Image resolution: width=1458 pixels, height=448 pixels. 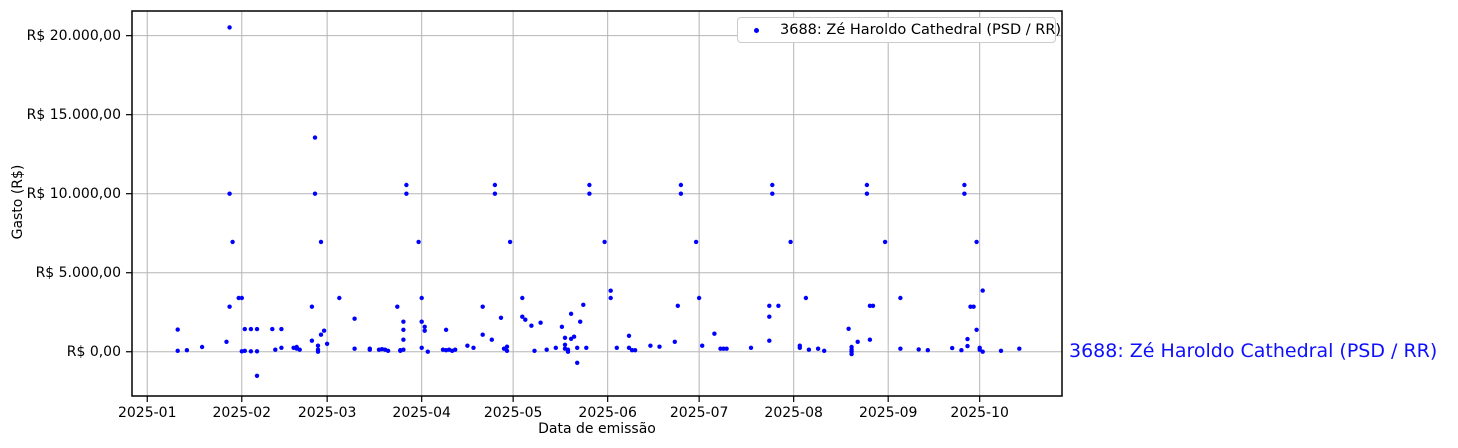 What do you see at coordinates (756, 30) in the screenshot?
I see `legend-marker-dot` at bounding box center [756, 30].